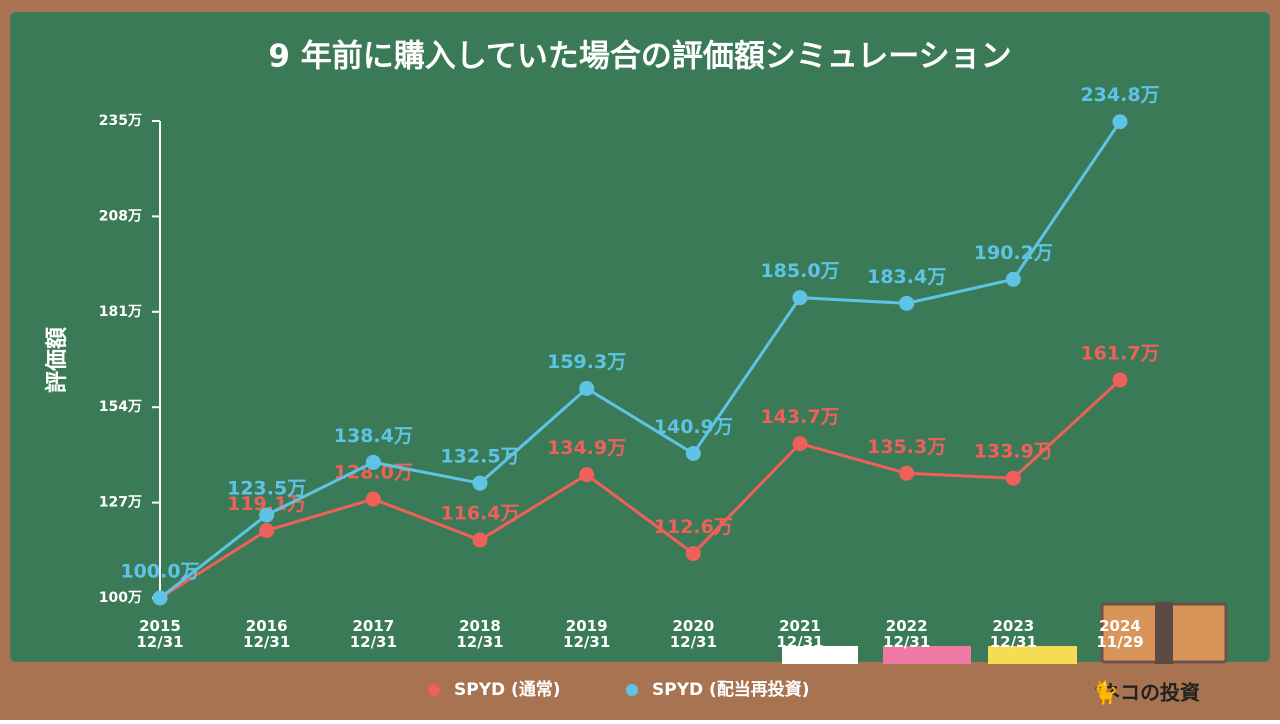 Image resolution: width=1280 pixels, height=724 pixels. Describe the element at coordinates (1119, 95) in the screenshot. I see `data-label: 234.8万` at that location.